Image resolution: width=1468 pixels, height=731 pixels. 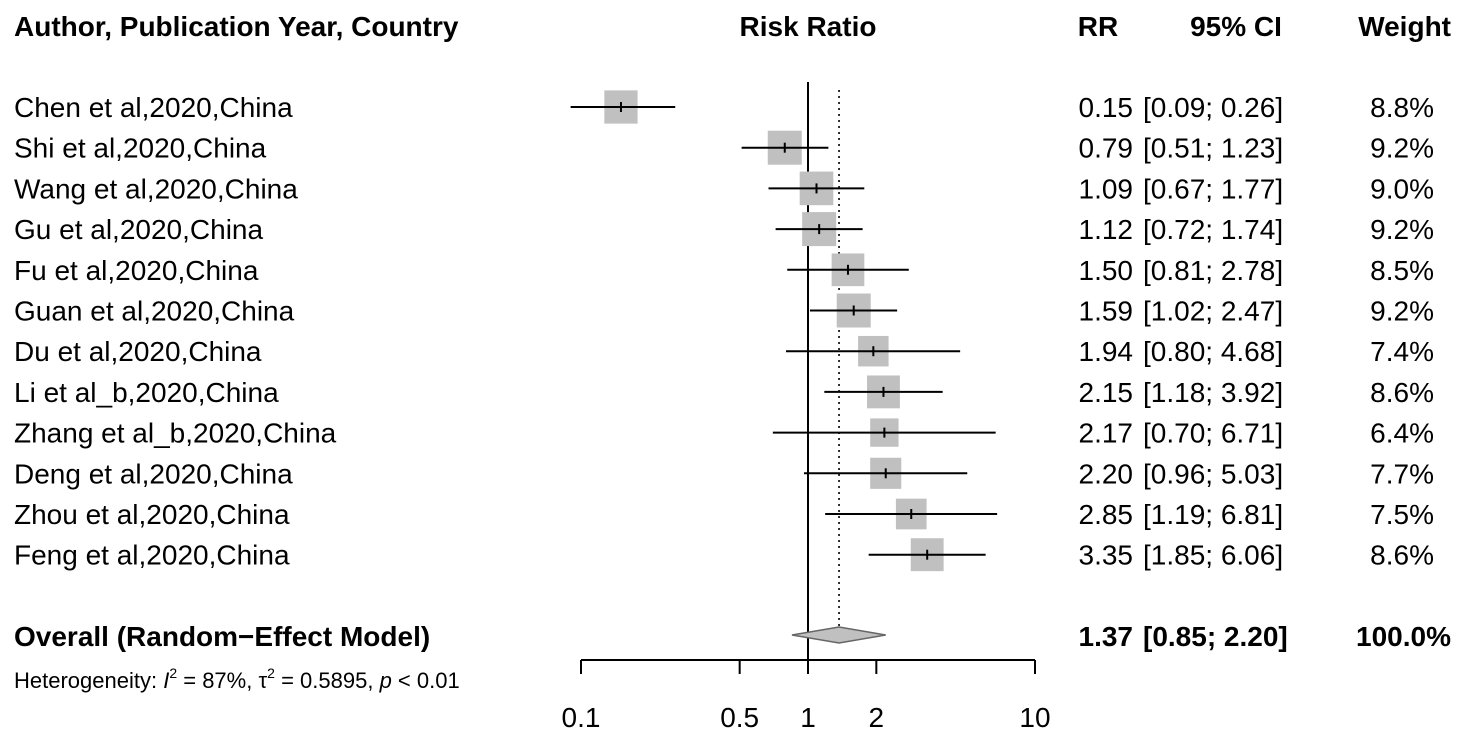 What do you see at coordinates (236, 26) in the screenshot?
I see `header-study: Author, Publication Year, Country` at bounding box center [236, 26].